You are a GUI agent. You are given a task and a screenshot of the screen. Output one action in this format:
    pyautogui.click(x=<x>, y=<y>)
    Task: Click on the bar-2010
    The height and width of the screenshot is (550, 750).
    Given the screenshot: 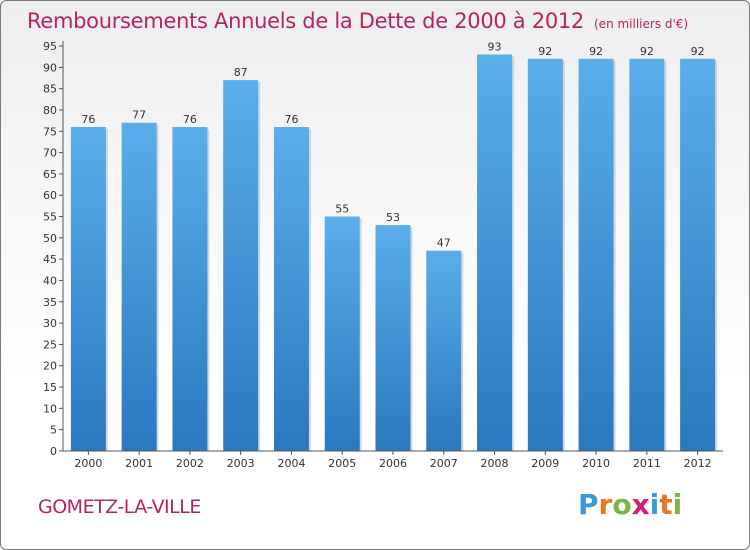 What is the action you would take?
    pyautogui.click(x=596, y=254)
    